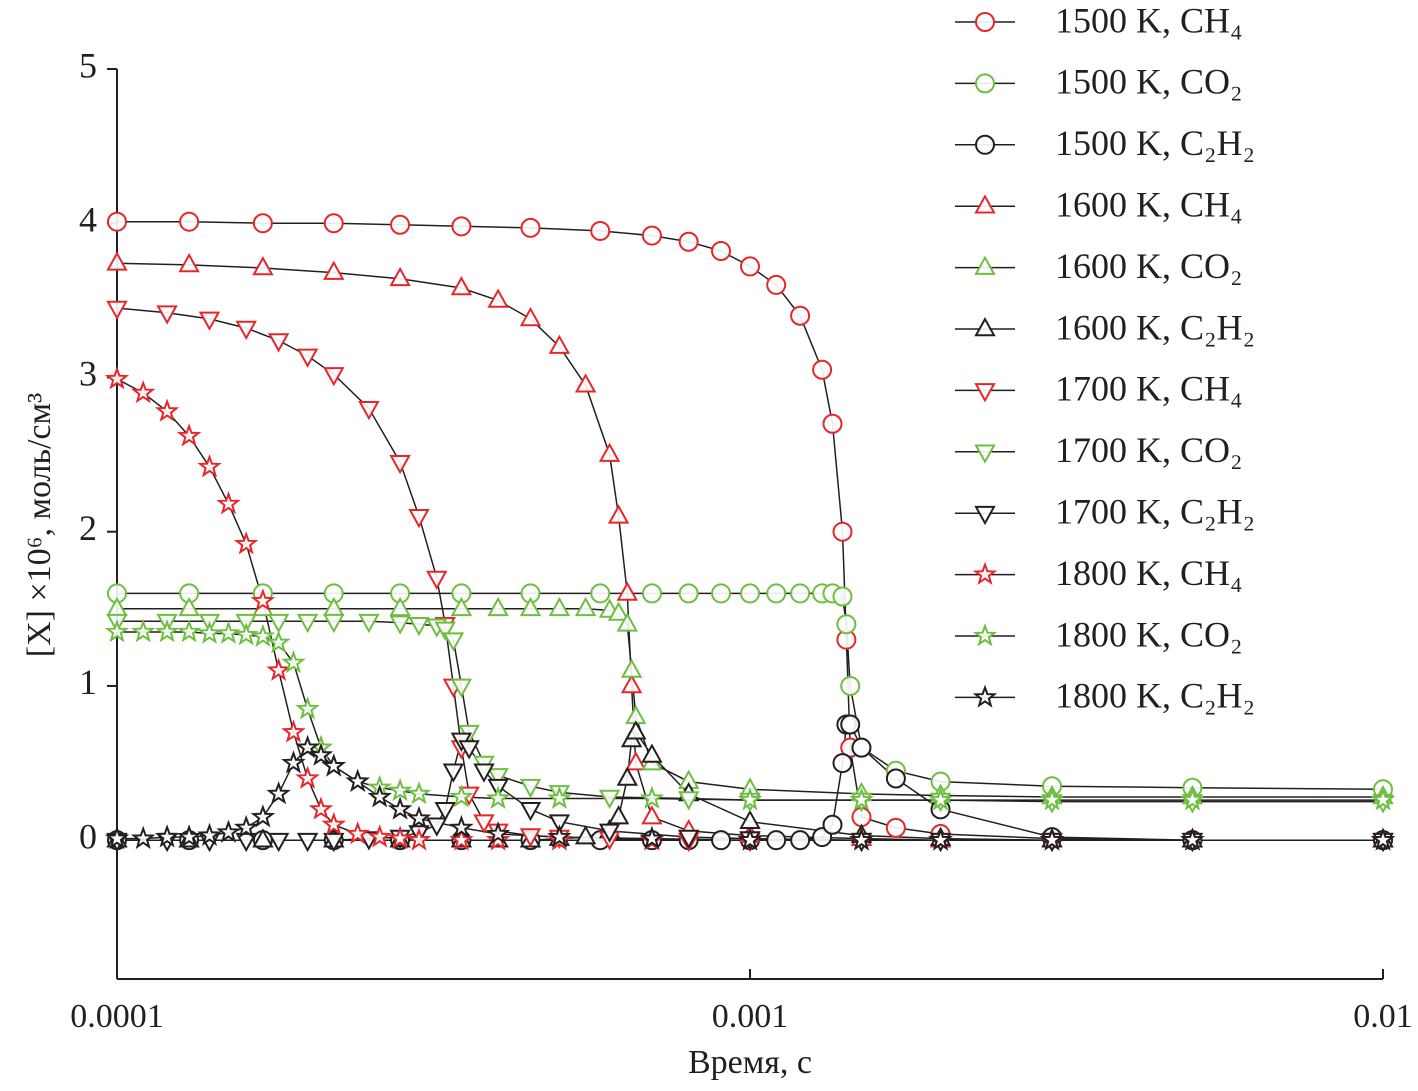 The image size is (1418, 1091). What do you see at coordinates (39, 525) in the screenshot?
I see `y-axis-label: [X] ×10⁶, моль/см³` at bounding box center [39, 525].